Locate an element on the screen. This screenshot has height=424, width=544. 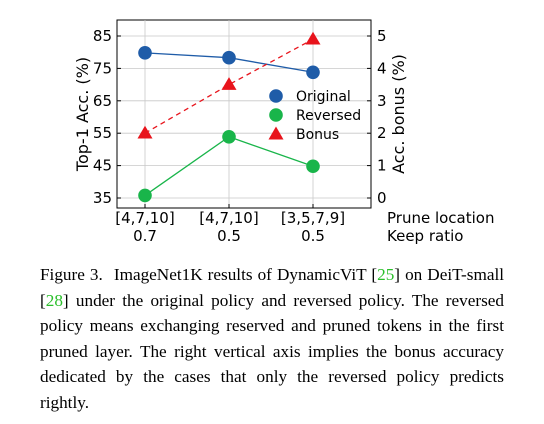
legend: Original Reversed Bonus is located at coordinates (314, 116).